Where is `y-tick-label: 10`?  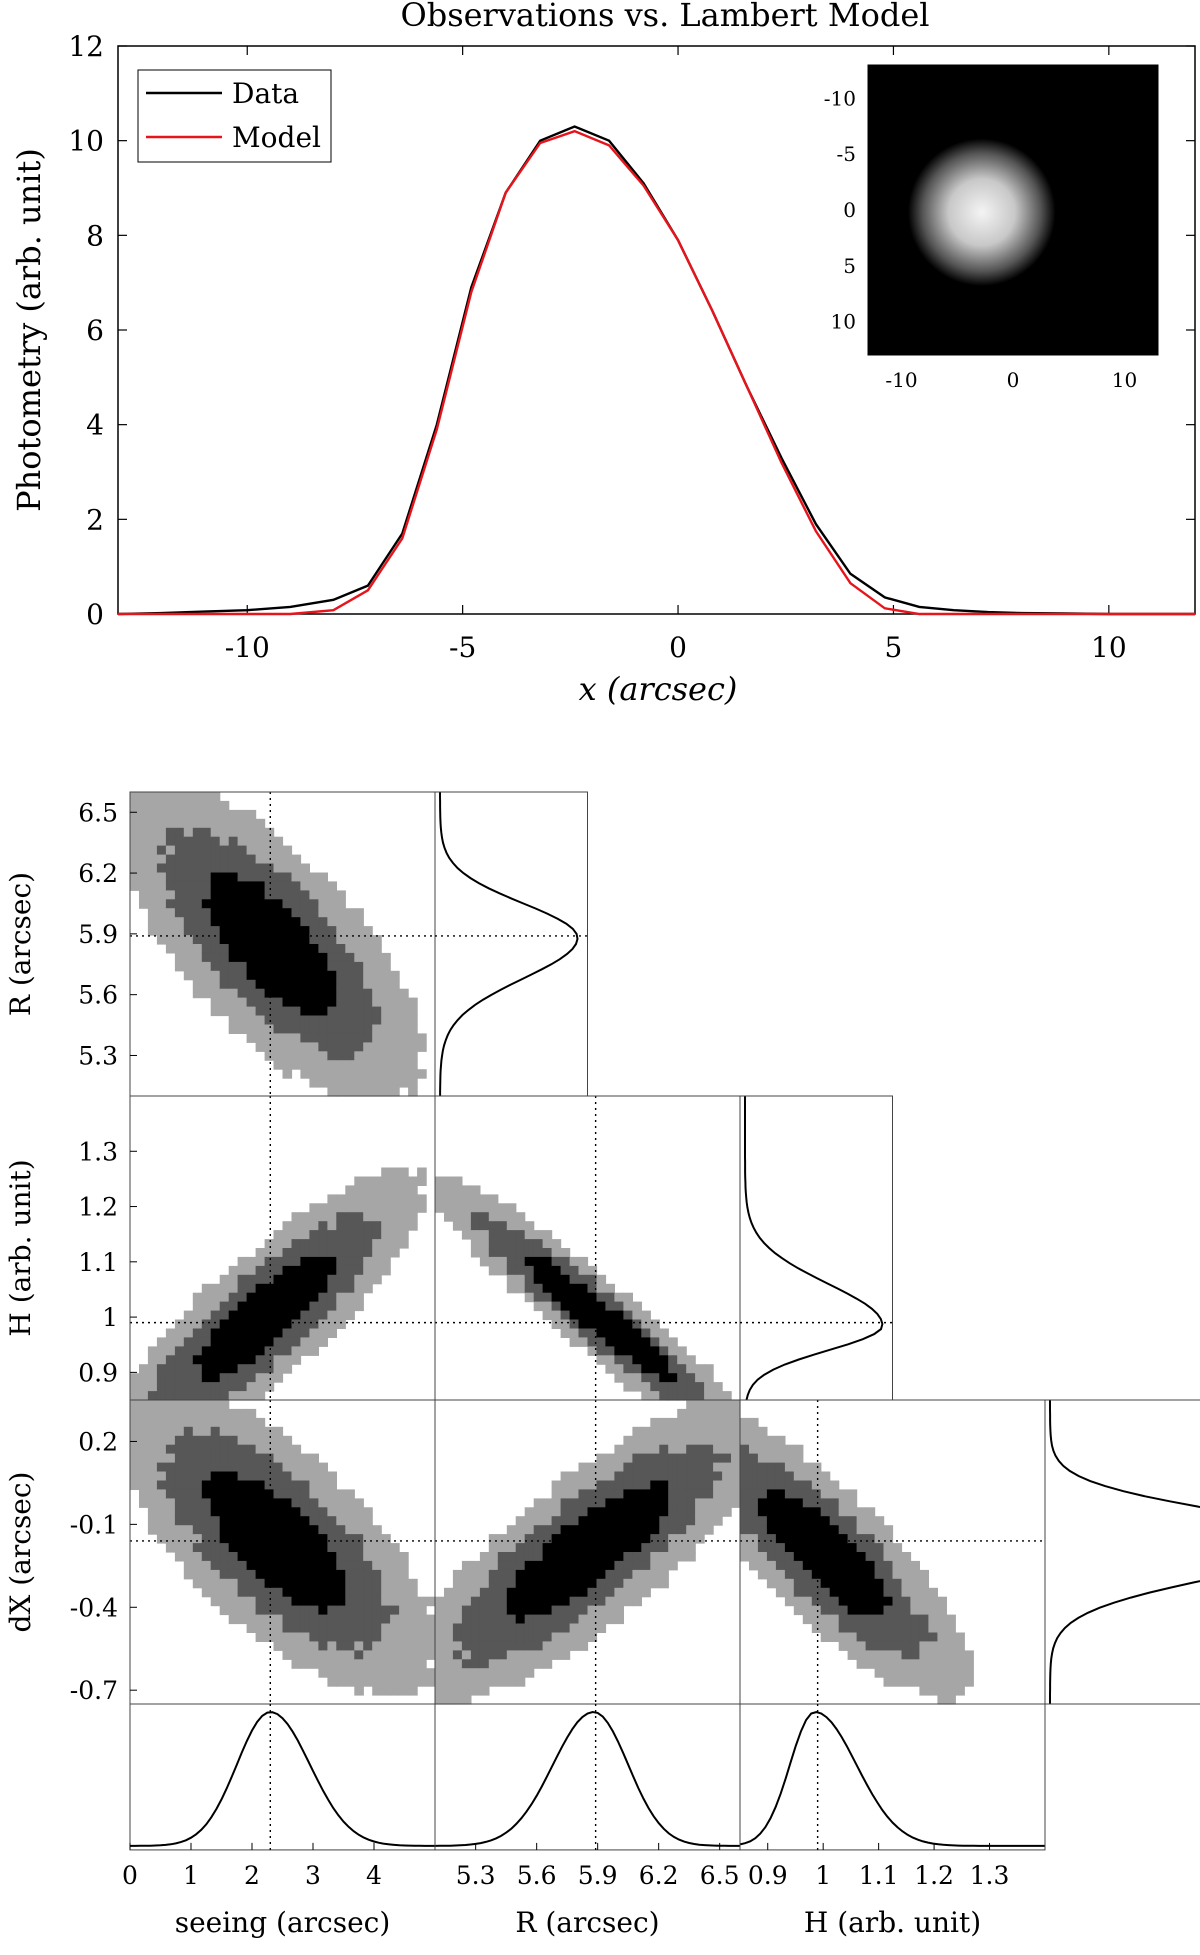
y-tick-label: 10 is located at coordinates (86, 141).